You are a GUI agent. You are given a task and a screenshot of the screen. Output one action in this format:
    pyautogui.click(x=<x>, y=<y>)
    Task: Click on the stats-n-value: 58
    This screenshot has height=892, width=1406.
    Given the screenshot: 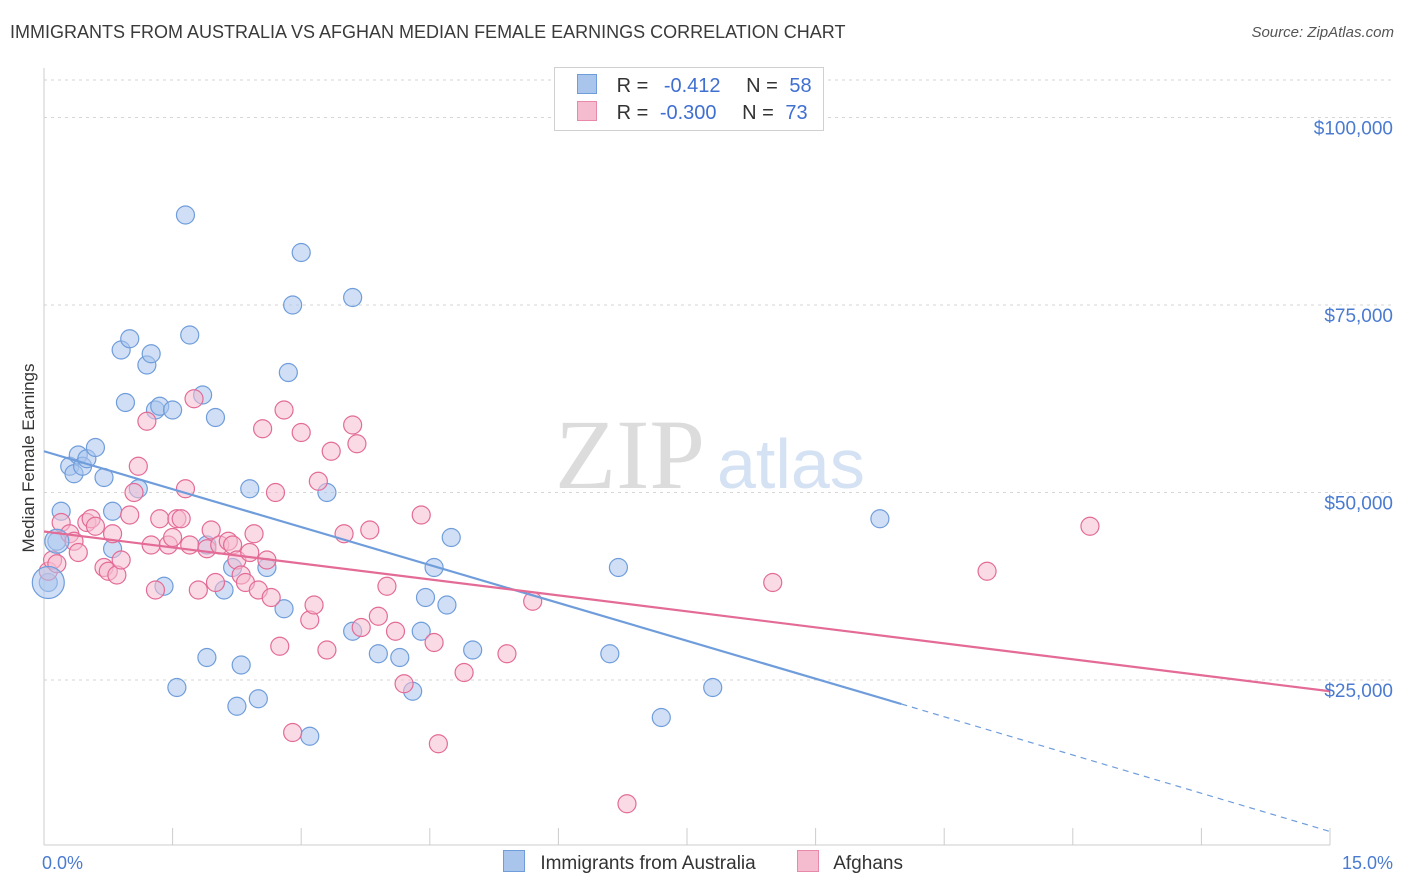 What is the action you would take?
    pyautogui.click(x=800, y=86)
    